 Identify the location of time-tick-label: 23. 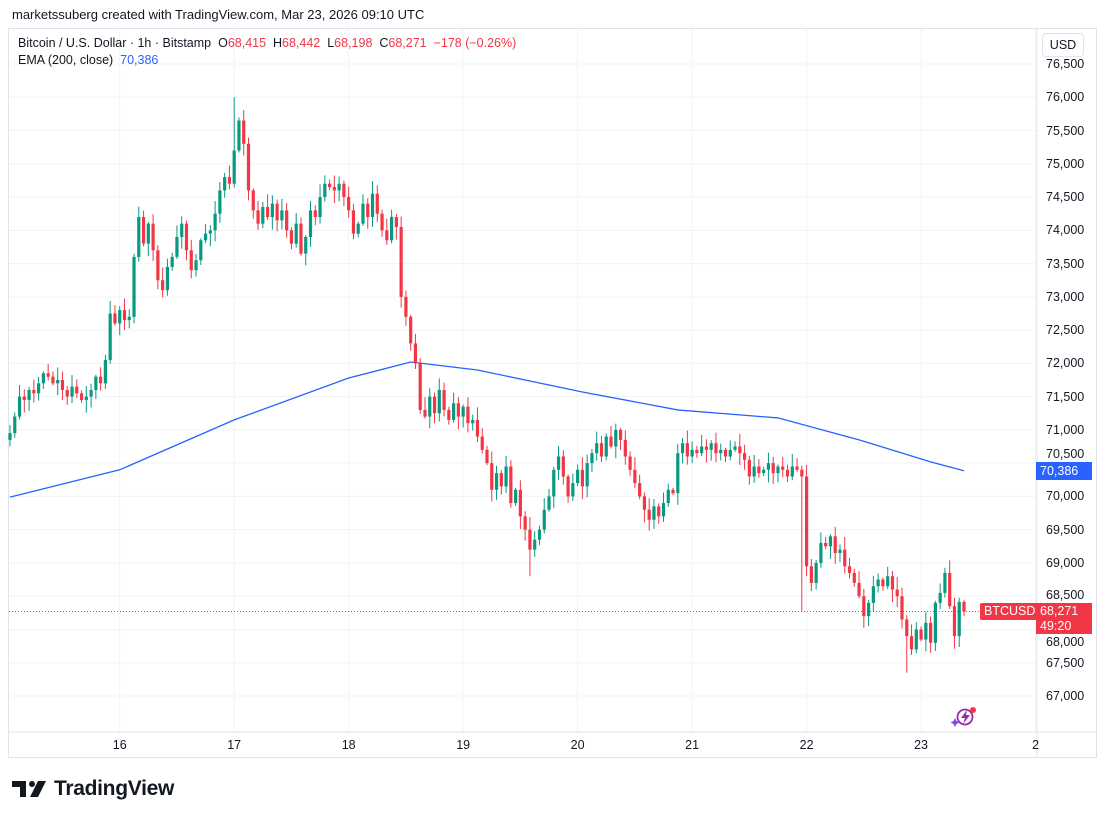
(921, 745).